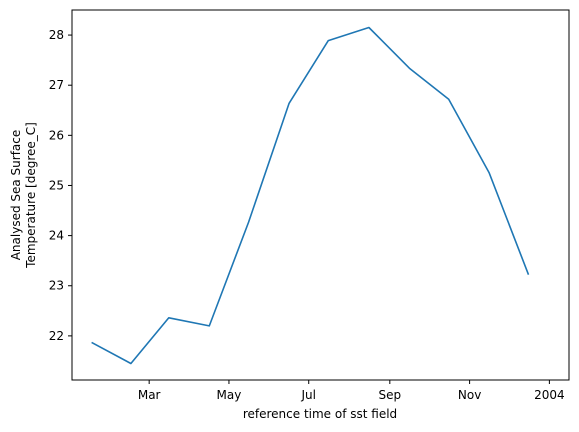 This screenshot has width=579, height=432. Describe the element at coordinates (320, 414) in the screenshot. I see `x-axis-label: reference time of sst field` at that location.